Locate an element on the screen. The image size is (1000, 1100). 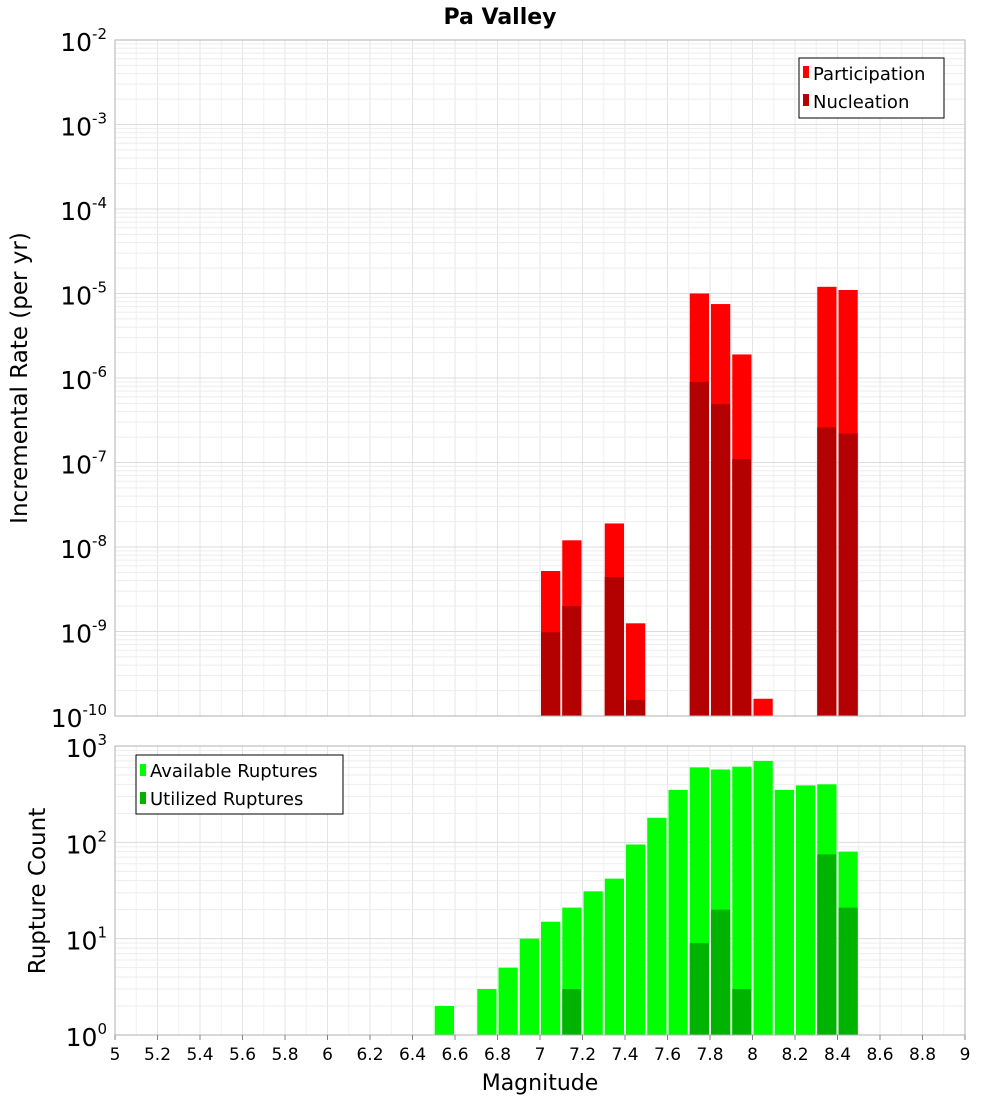
legend-swatch-participation is located at coordinates (806, 72).